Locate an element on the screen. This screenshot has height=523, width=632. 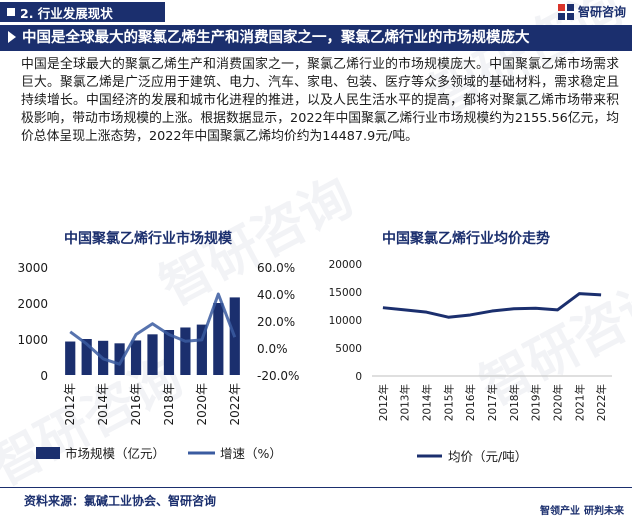
y-tick-label: 20000 is located at coordinates (345, 265).